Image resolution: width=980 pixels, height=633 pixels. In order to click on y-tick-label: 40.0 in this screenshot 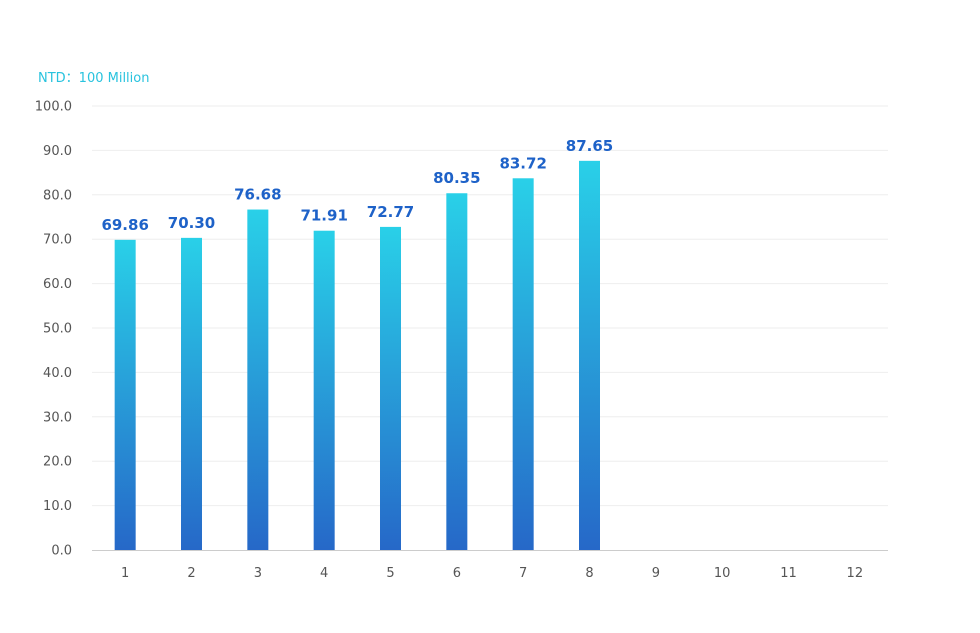, I will do `click(57, 373)`.